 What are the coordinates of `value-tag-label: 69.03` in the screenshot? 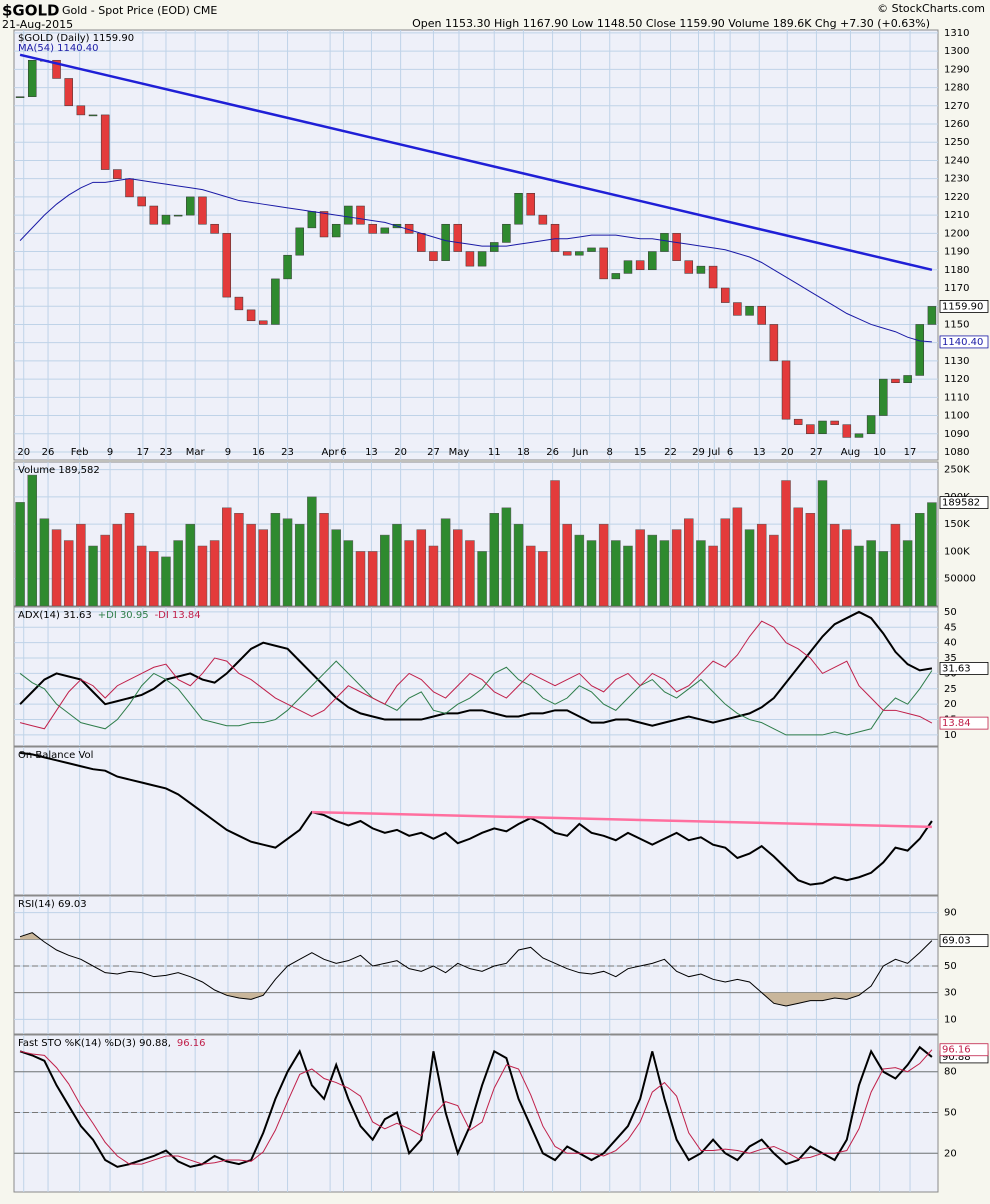 It's located at (956, 941).